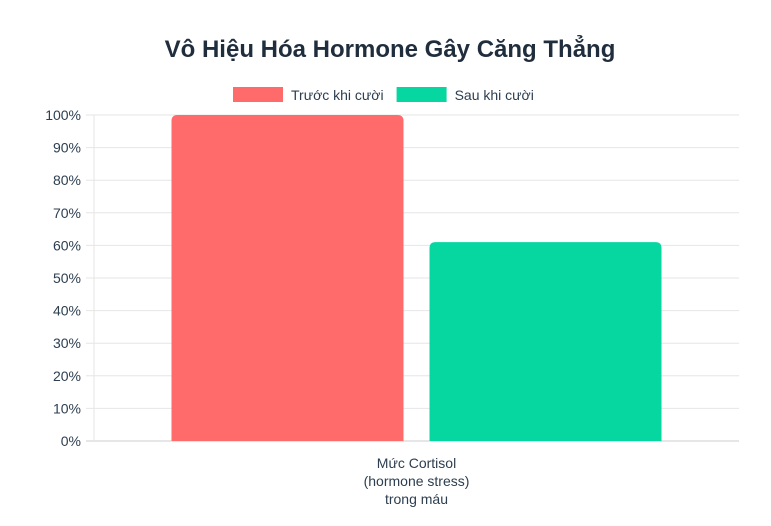 Image resolution: width=771 pixels, height=526 pixels. Describe the element at coordinates (416, 499) in the screenshot. I see `x-tick-label: trong máu` at that location.